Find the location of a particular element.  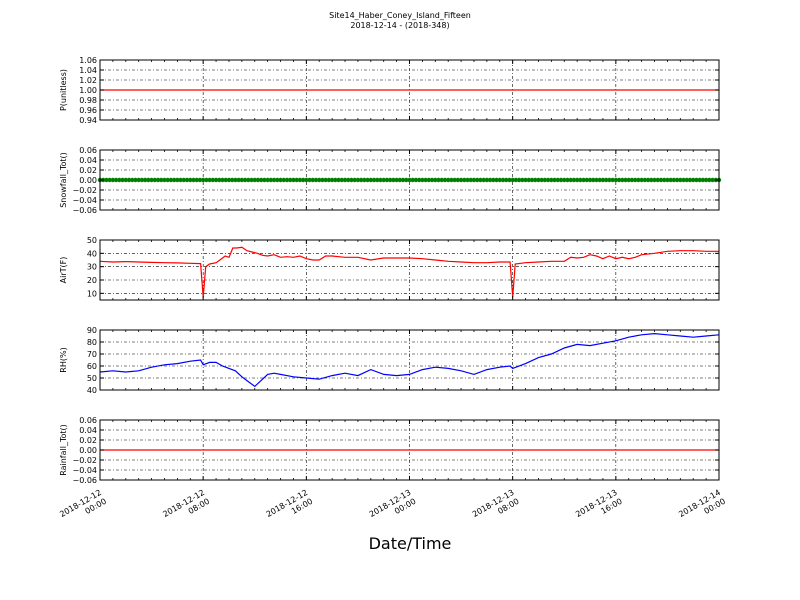

y-tick-label: −0.04 is located at coordinates (84, 200).